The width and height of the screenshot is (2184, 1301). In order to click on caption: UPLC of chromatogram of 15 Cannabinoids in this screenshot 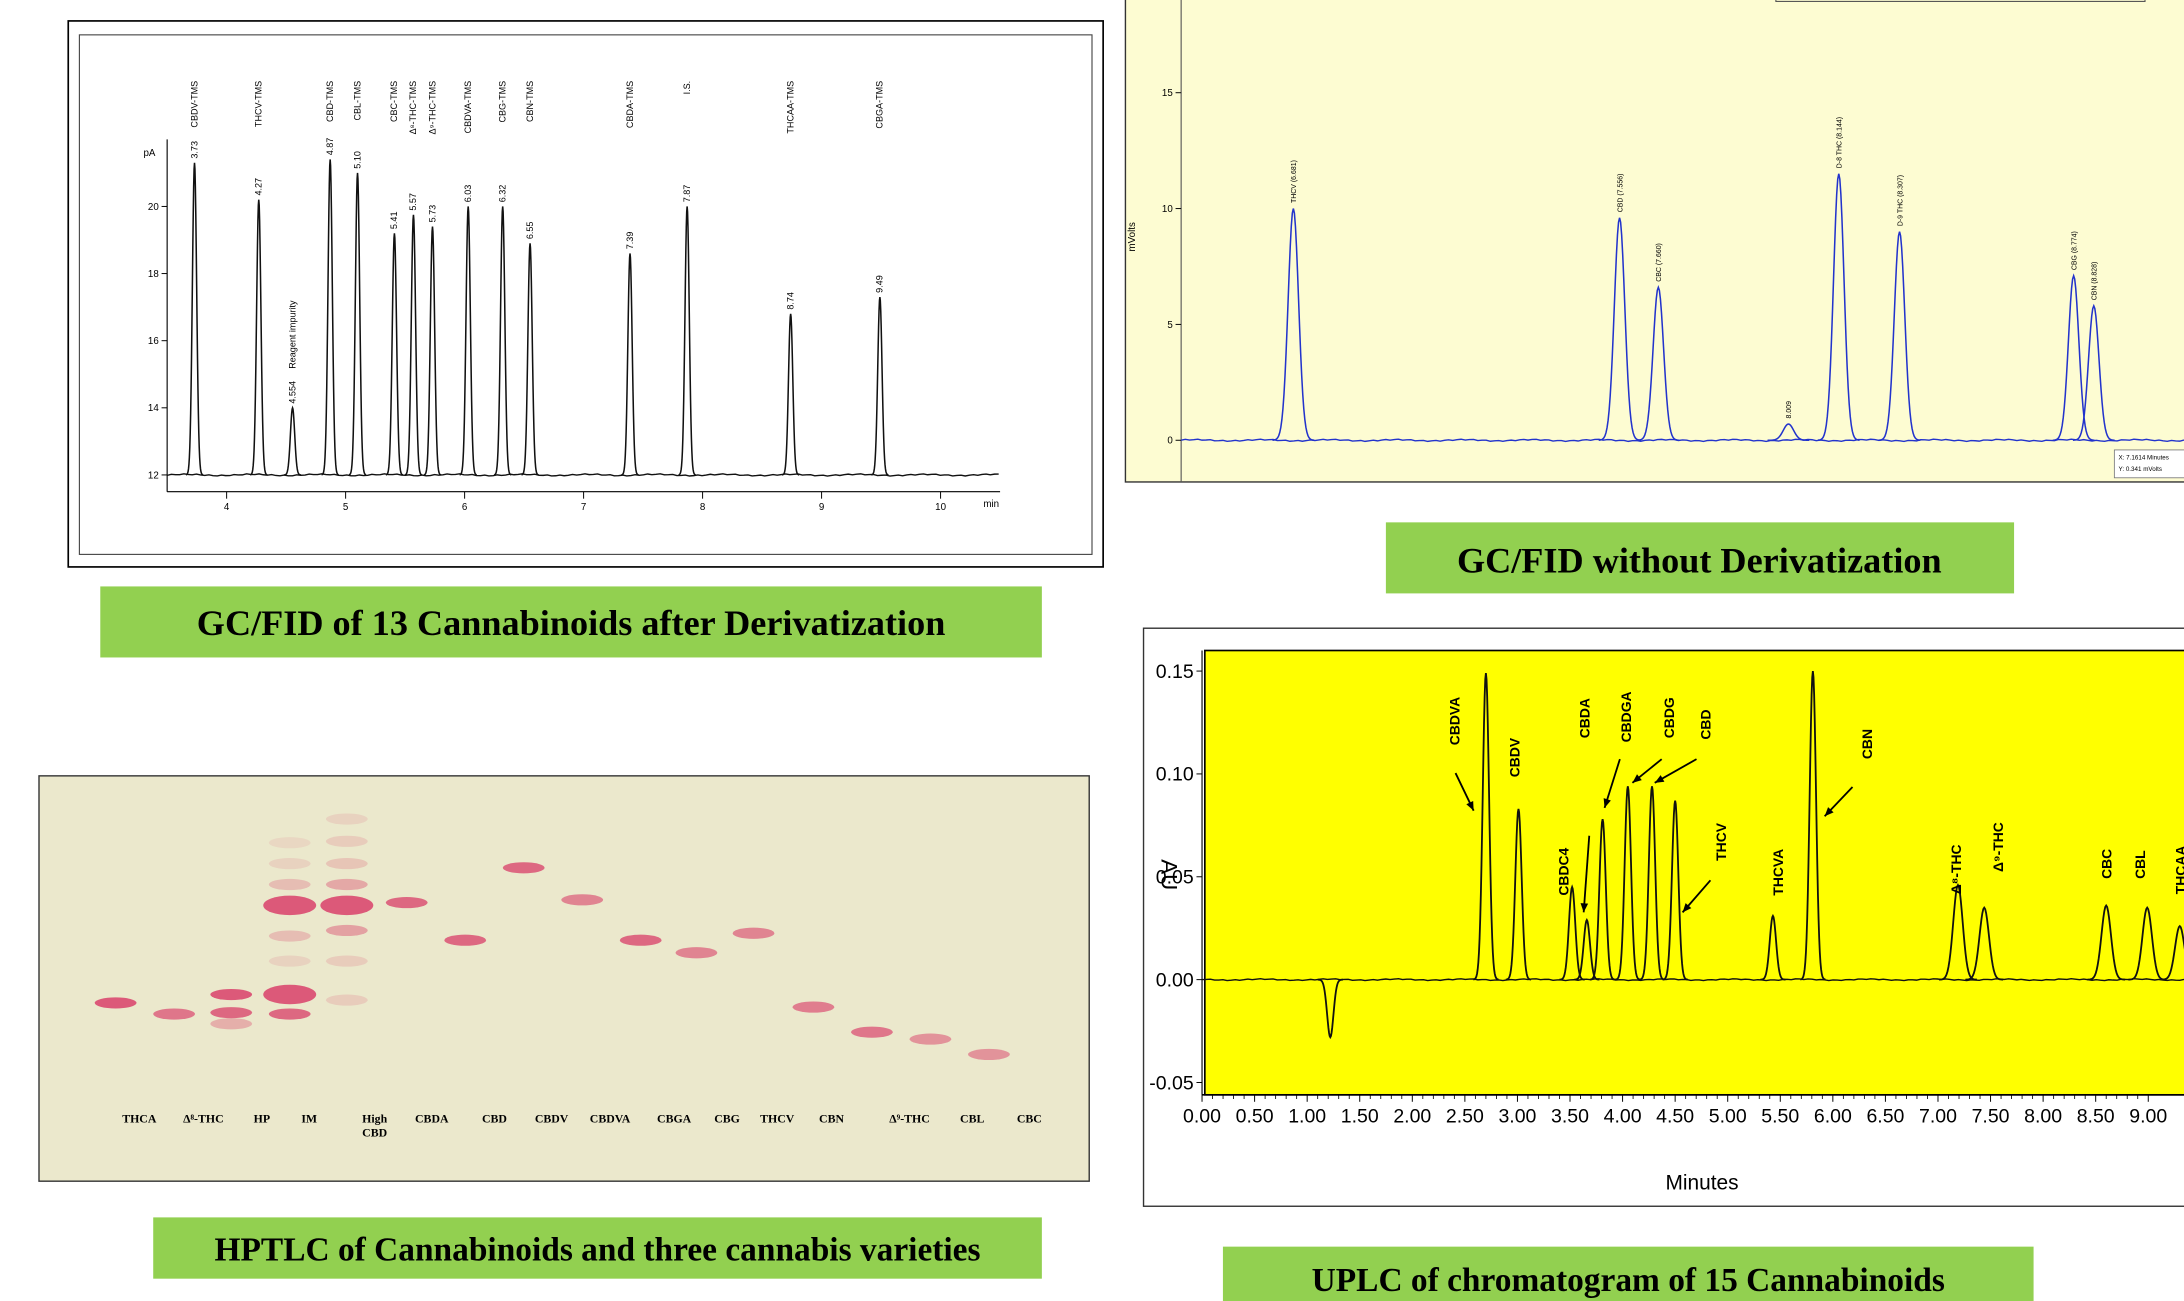, I will do `click(1628, 1280)`.